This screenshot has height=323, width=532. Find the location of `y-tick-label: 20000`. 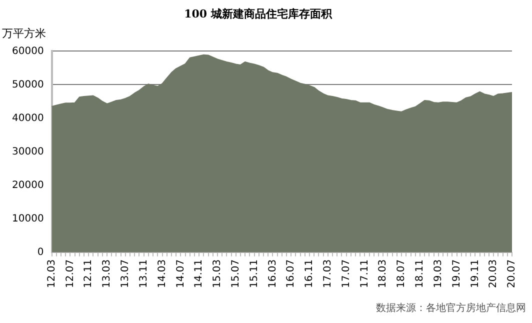

y-tick-label: 20000 is located at coordinates (28, 185).